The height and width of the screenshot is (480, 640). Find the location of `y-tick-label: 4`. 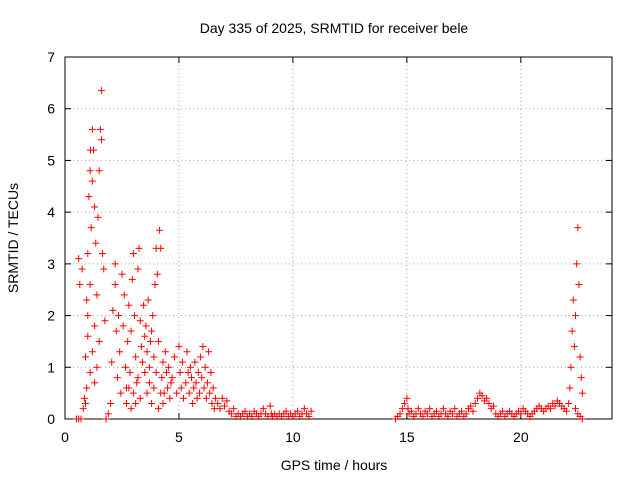

y-tick-label: 4 is located at coordinates (51, 212).